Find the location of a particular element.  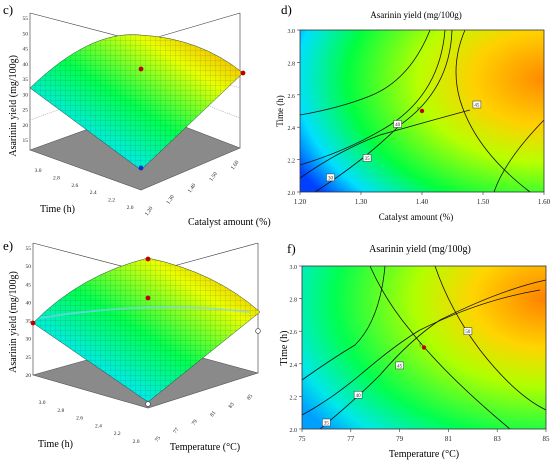

panel-label: c) is located at coordinates (8, 9).